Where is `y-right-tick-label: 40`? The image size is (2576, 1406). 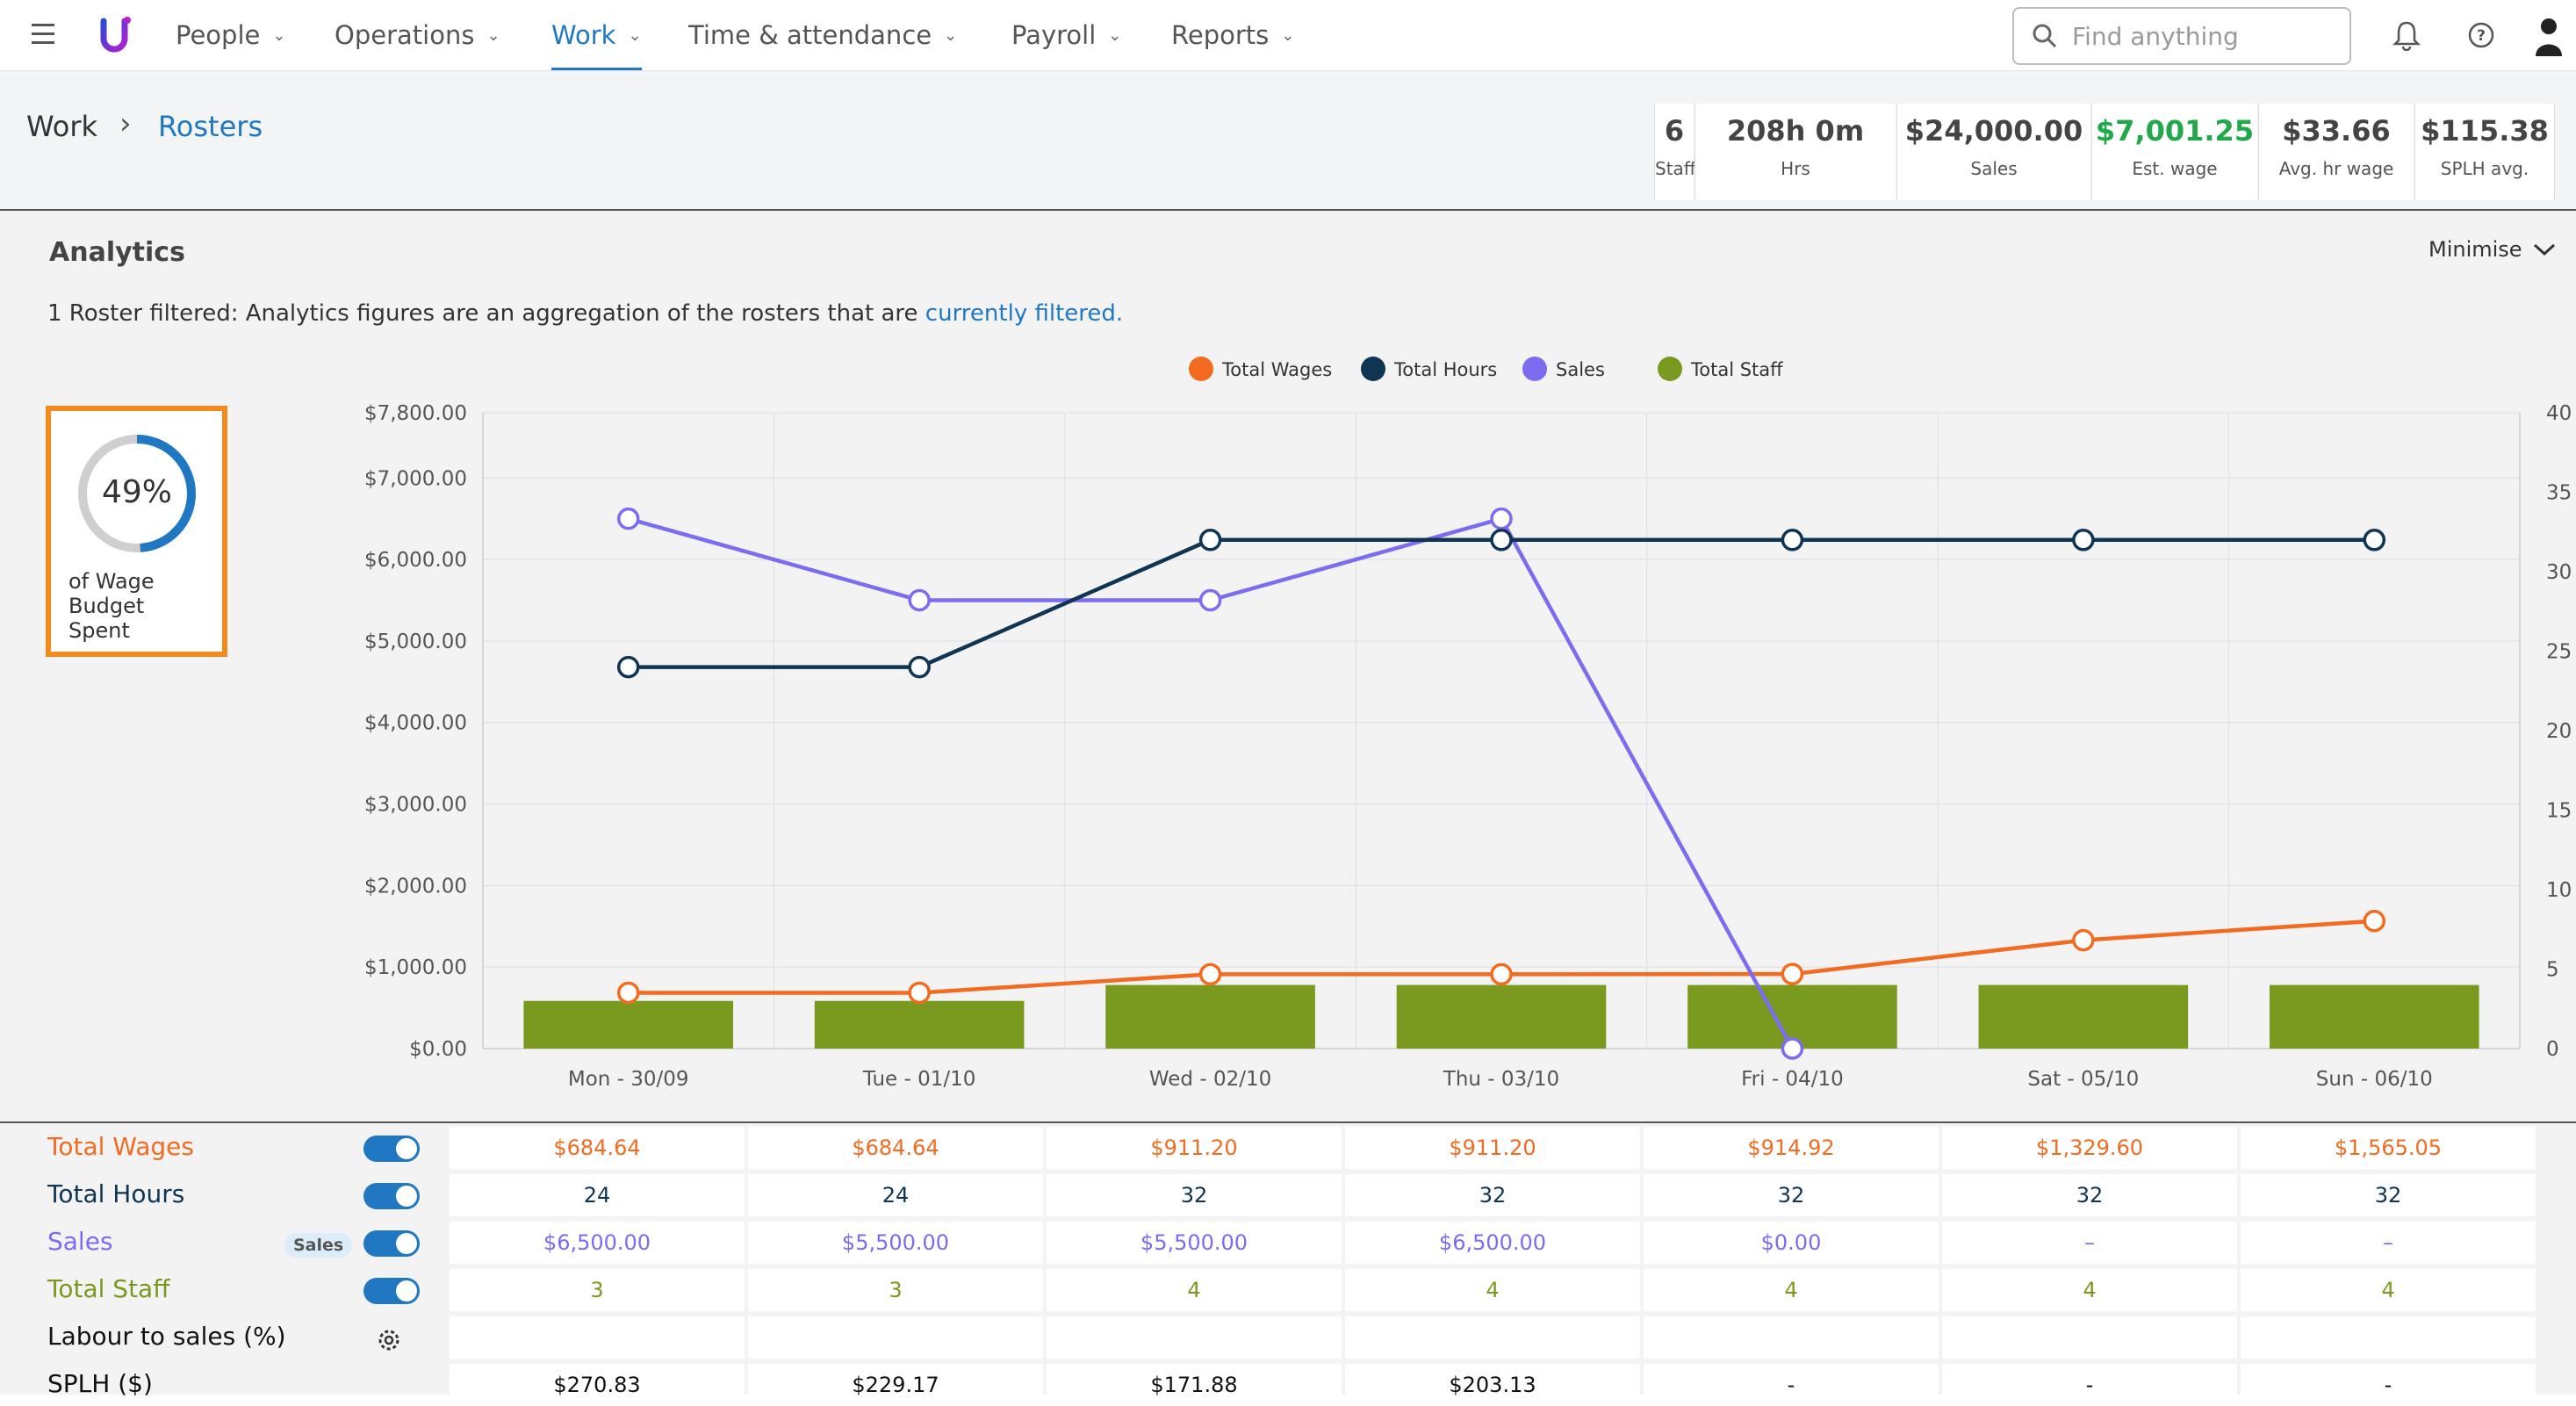 y-right-tick-label: 40 is located at coordinates (2559, 413).